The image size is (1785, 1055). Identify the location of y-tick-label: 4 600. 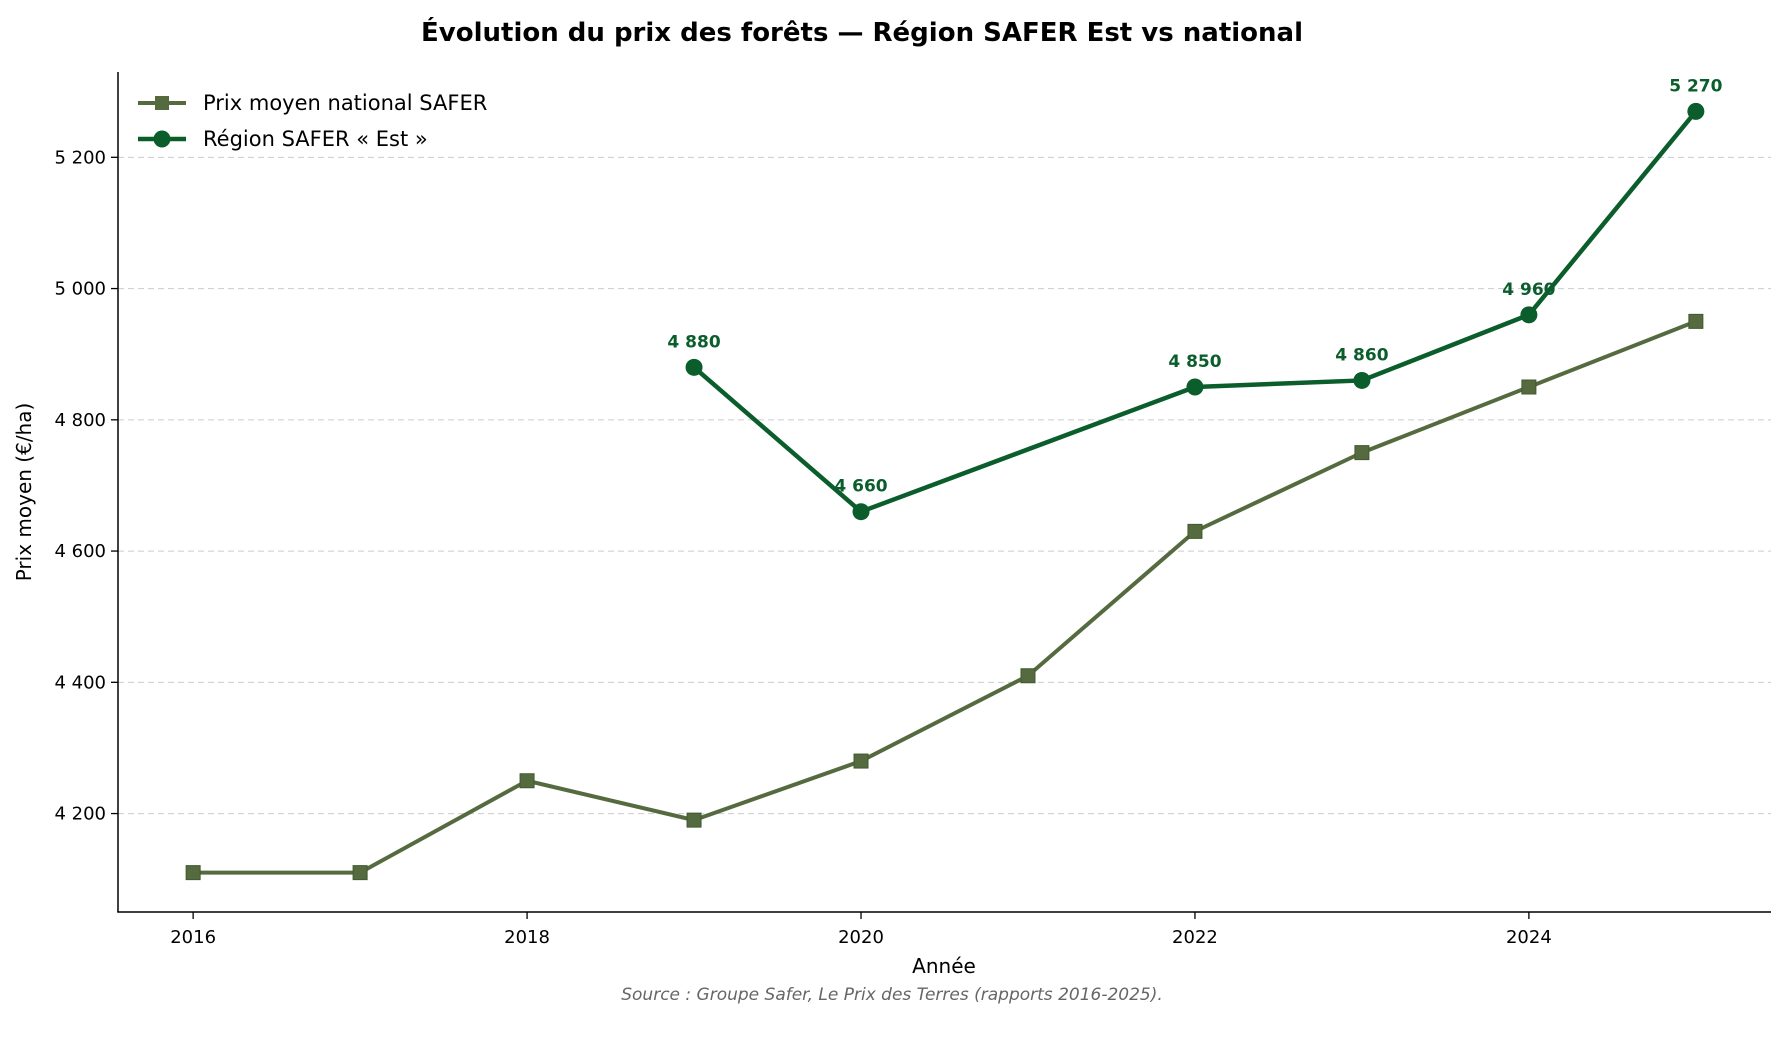
(80, 551).